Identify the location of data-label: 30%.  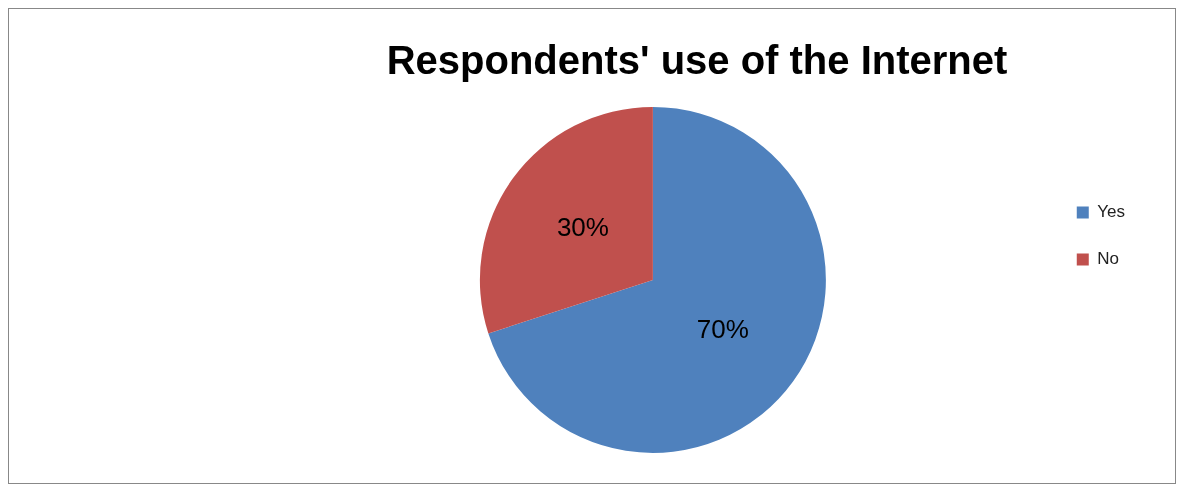
(582, 227).